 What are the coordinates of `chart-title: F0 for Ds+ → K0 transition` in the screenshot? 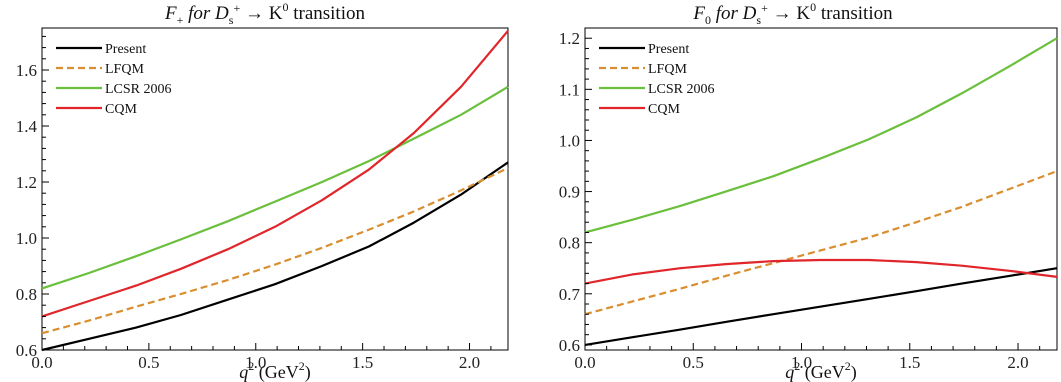 It's located at (792, 13).